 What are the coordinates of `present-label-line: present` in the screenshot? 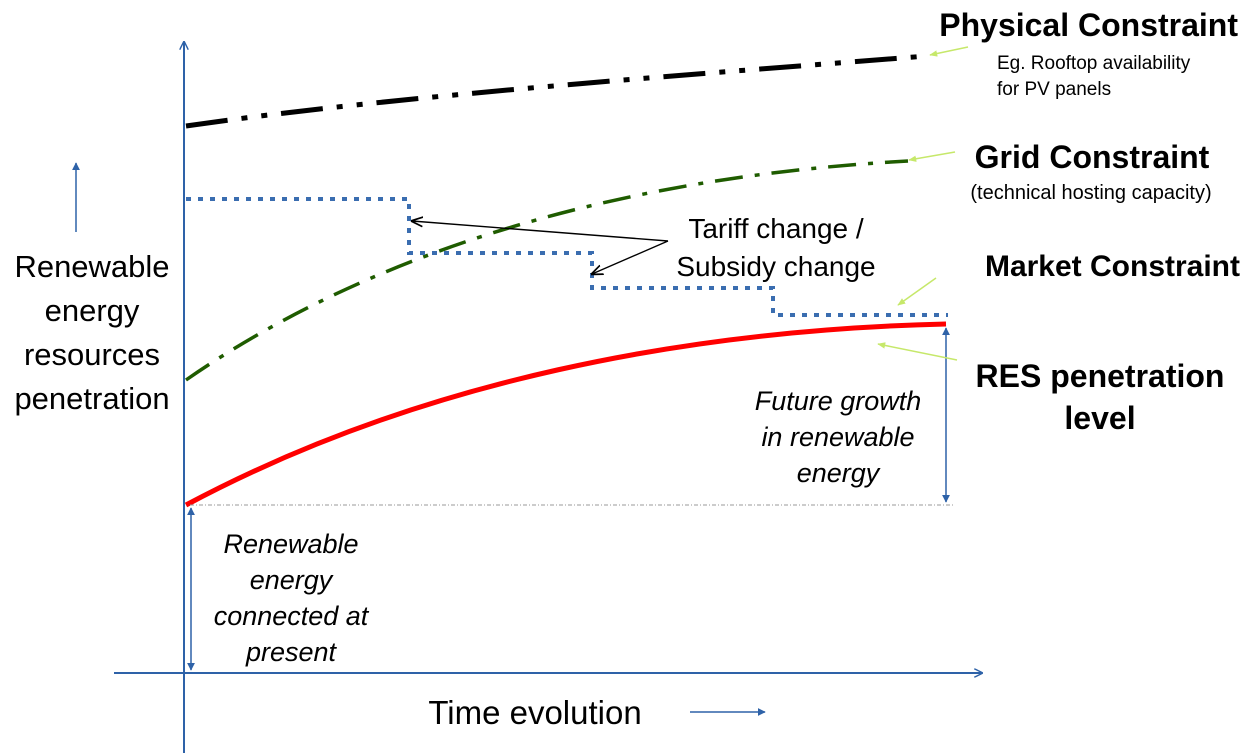 It's located at (291, 652).